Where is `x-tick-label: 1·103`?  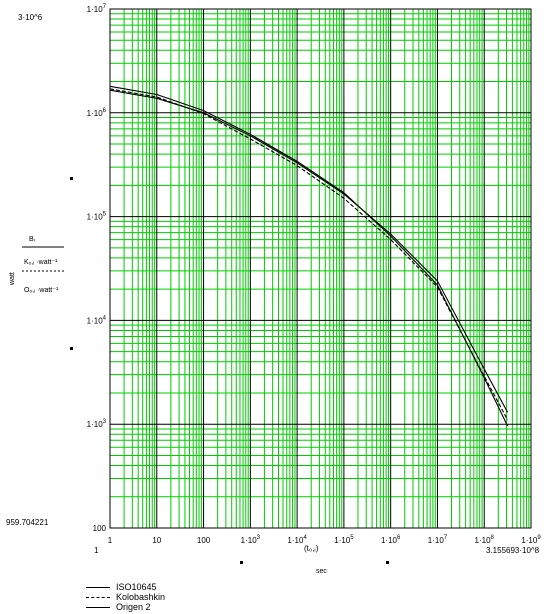
x-tick-label: 1·103 is located at coordinates (251, 540).